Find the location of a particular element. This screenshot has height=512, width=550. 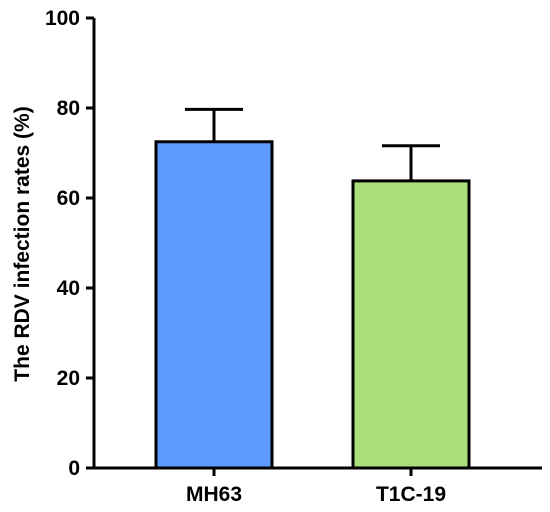

y-tick-label: 60 is located at coordinates (68, 198).